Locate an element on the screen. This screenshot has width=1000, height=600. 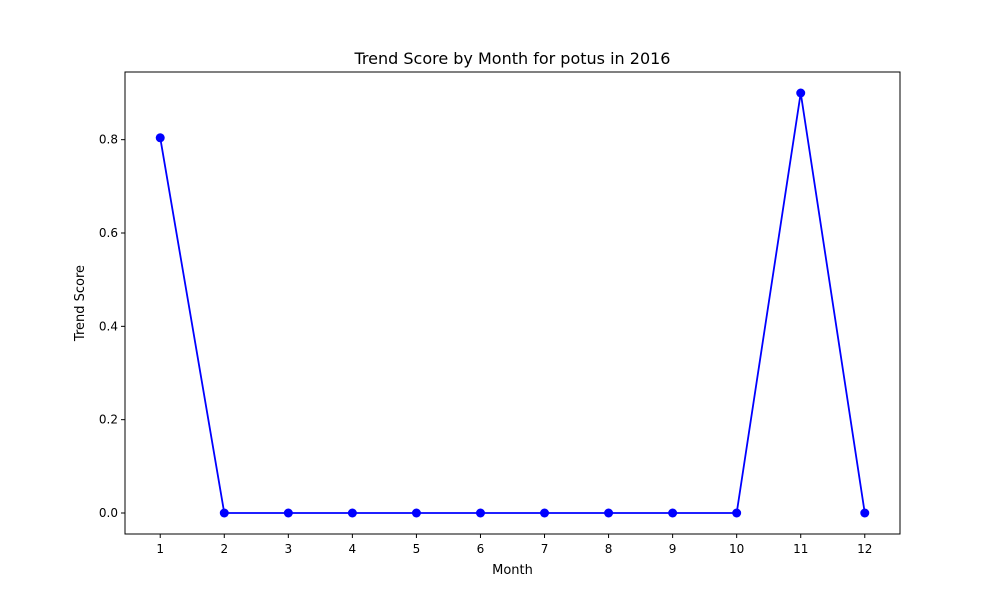
y-axis-label: Trend Score is located at coordinates (80, 303).